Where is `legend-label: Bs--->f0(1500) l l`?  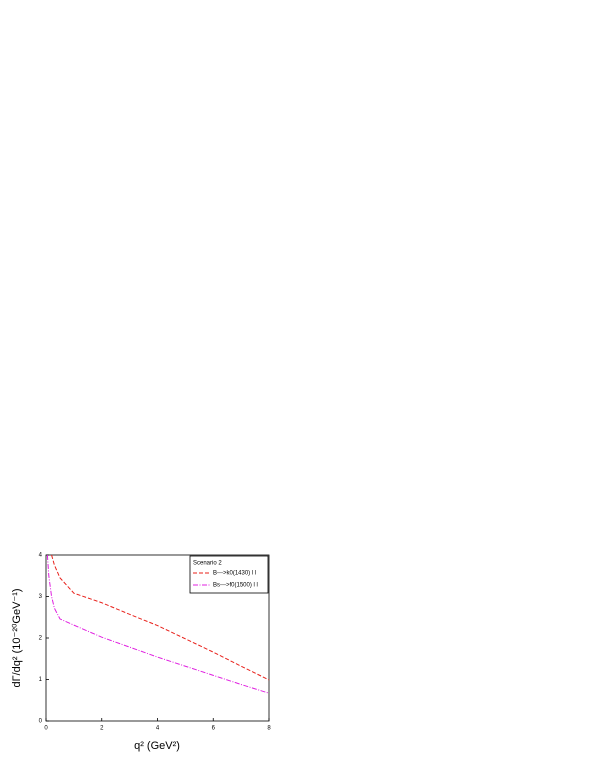
legend-label: Bs--->f0(1500) l l is located at coordinates (235, 586).